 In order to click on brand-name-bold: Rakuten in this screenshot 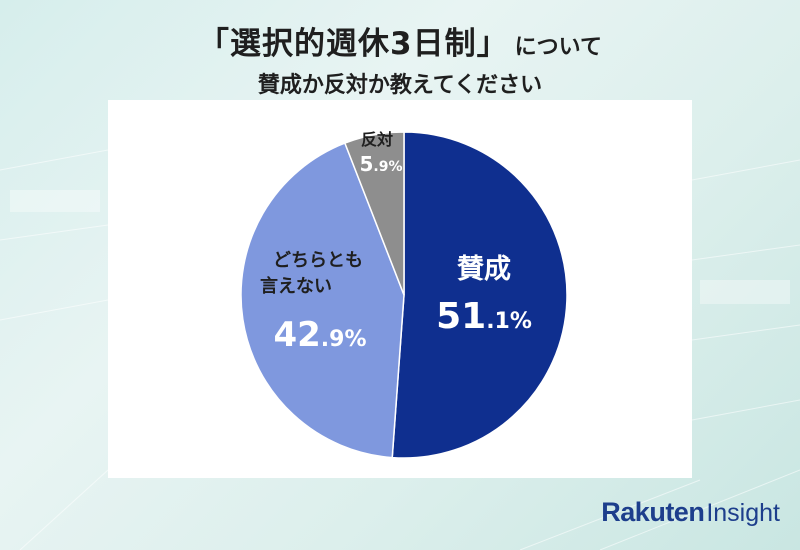, I will do `click(653, 512)`.